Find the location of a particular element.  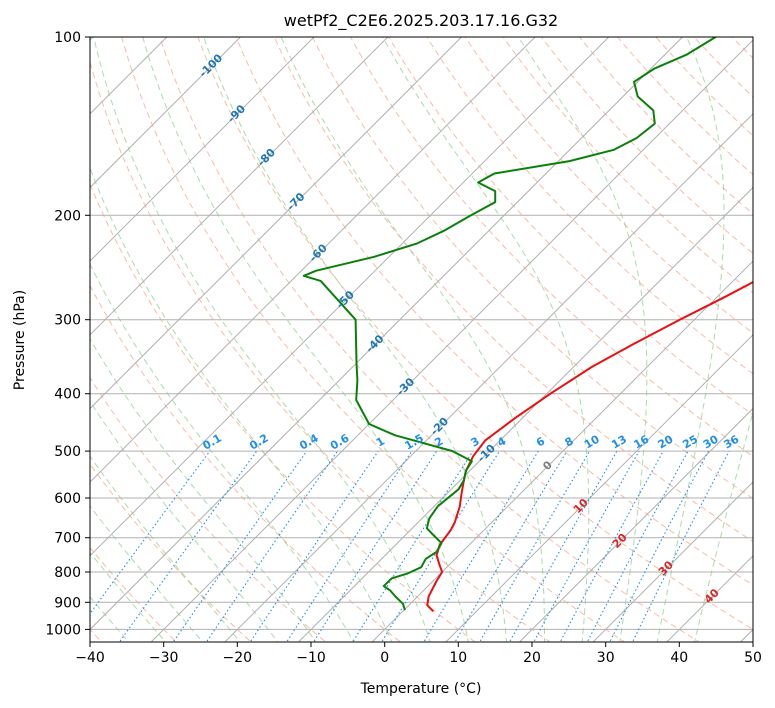

y-tick-label: 700 is located at coordinates (67, 539).